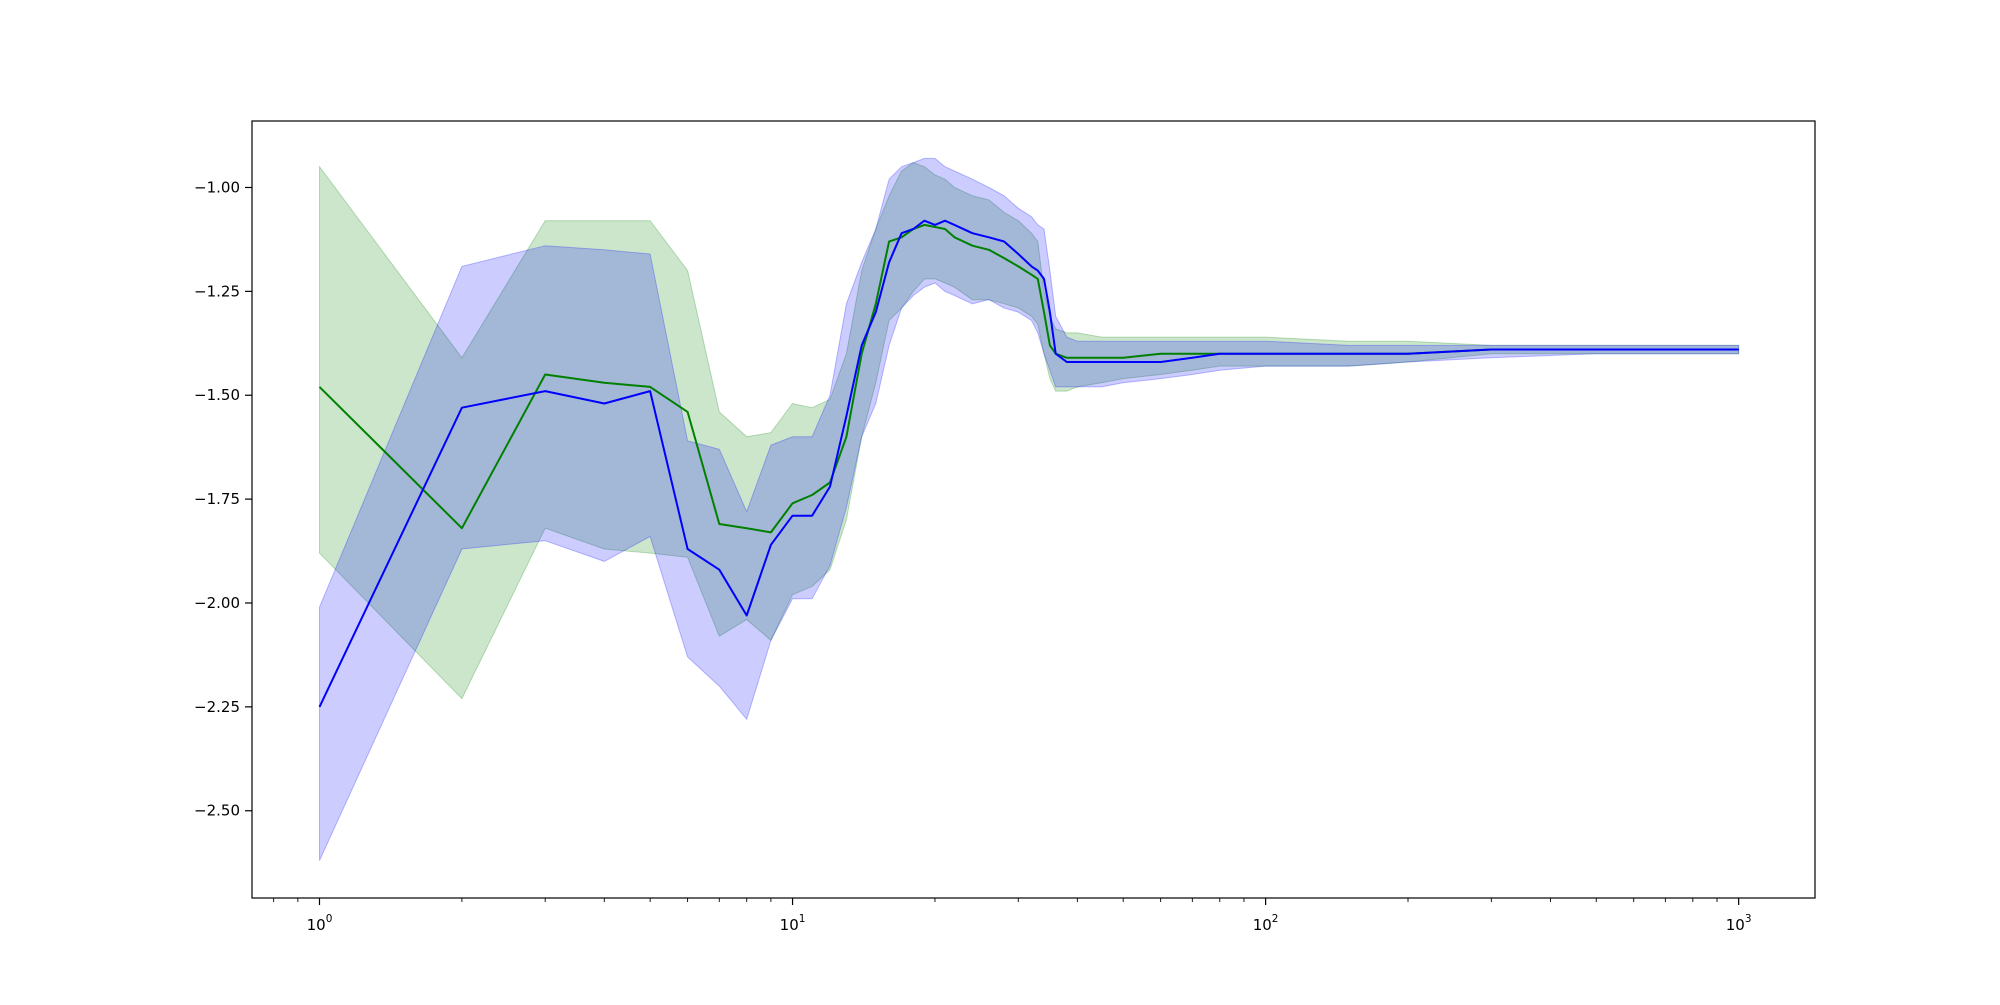 The height and width of the screenshot is (1005, 2000). Describe the element at coordinates (217, 395) in the screenshot. I see `y-tick-label-2: −1.50` at that location.